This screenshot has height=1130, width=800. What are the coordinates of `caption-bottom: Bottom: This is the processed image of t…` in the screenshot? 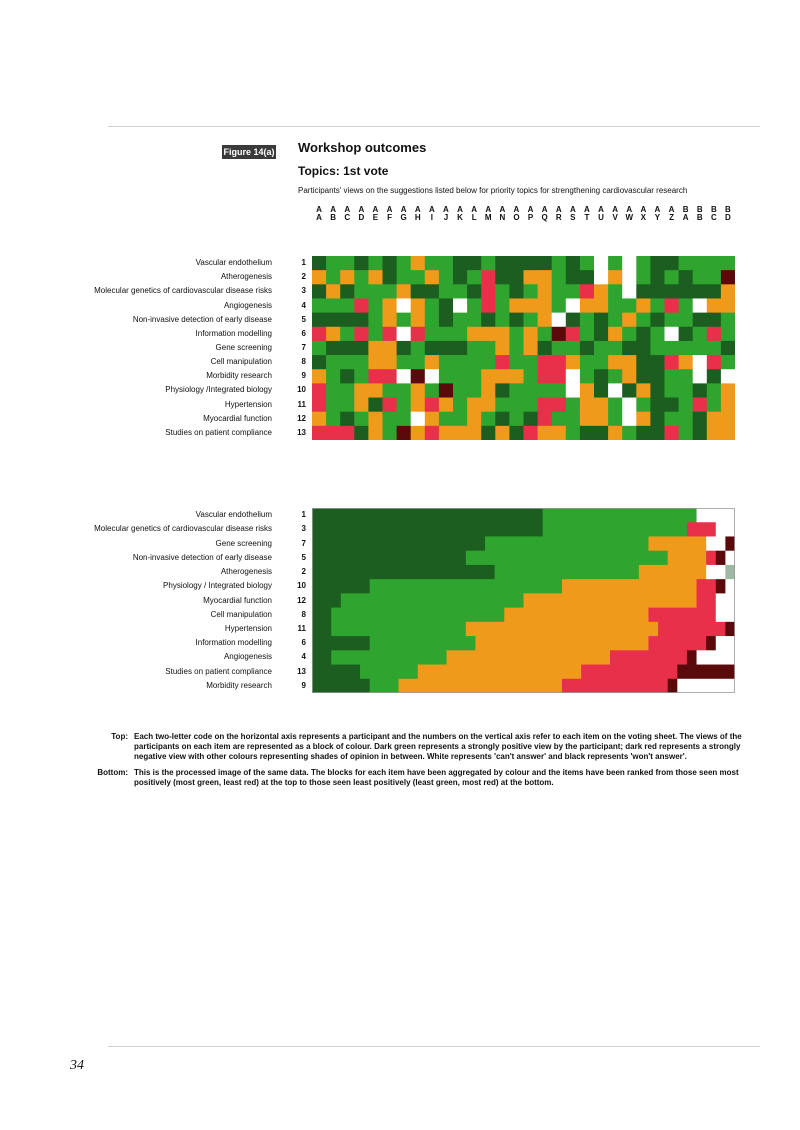 It's located at (420, 778).